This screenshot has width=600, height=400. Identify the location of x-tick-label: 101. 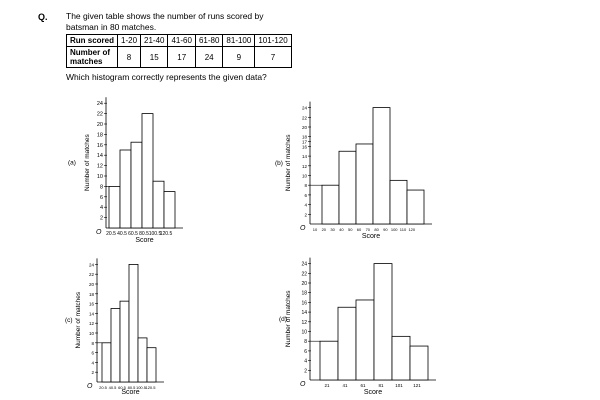
(399, 385).